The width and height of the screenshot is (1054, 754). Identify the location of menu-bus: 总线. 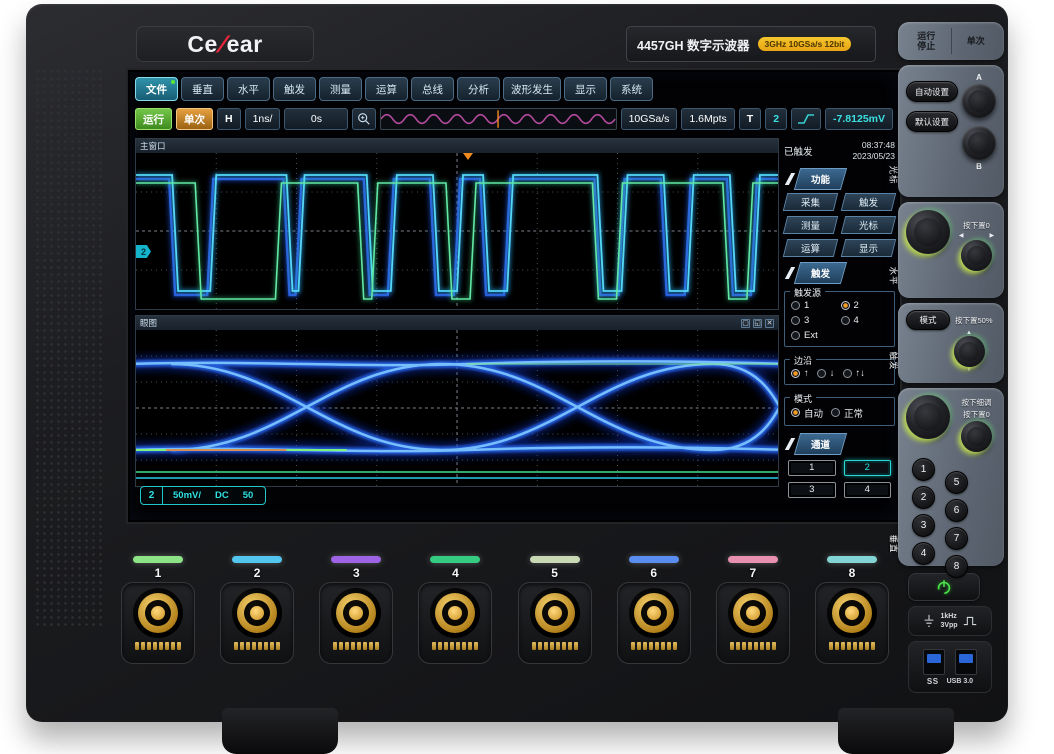
(432, 89).